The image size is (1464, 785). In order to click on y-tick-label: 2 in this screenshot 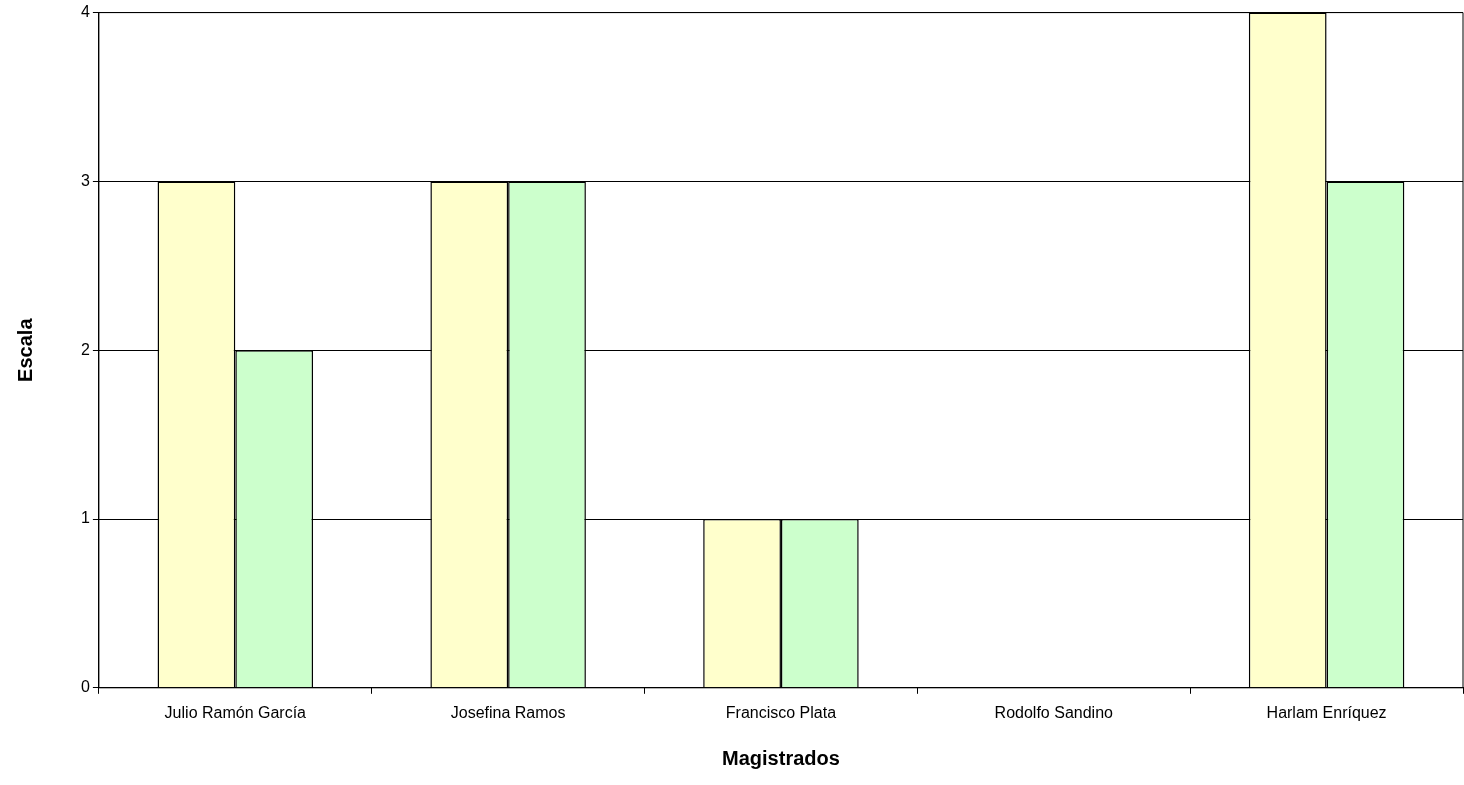, I will do `click(85, 349)`.